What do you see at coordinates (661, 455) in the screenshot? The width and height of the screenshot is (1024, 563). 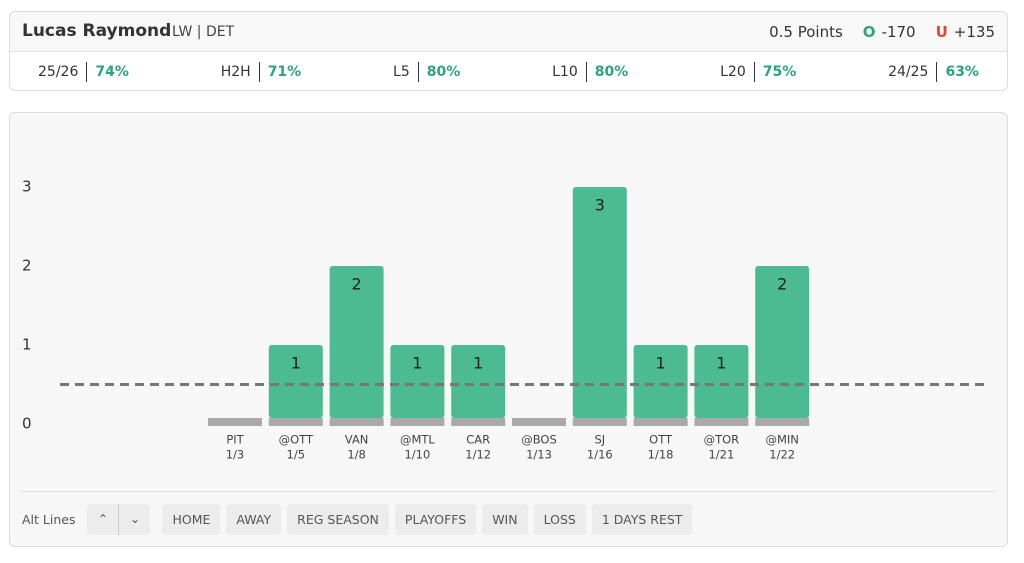 I see `x-tick-date: 1/18` at bounding box center [661, 455].